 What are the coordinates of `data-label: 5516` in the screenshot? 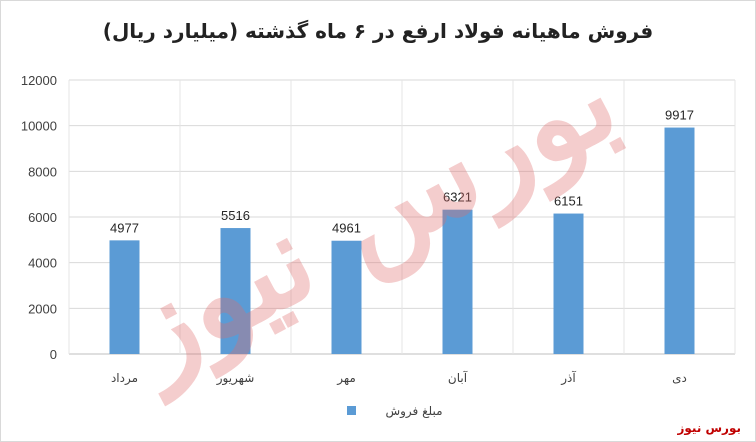 It's located at (235, 215).